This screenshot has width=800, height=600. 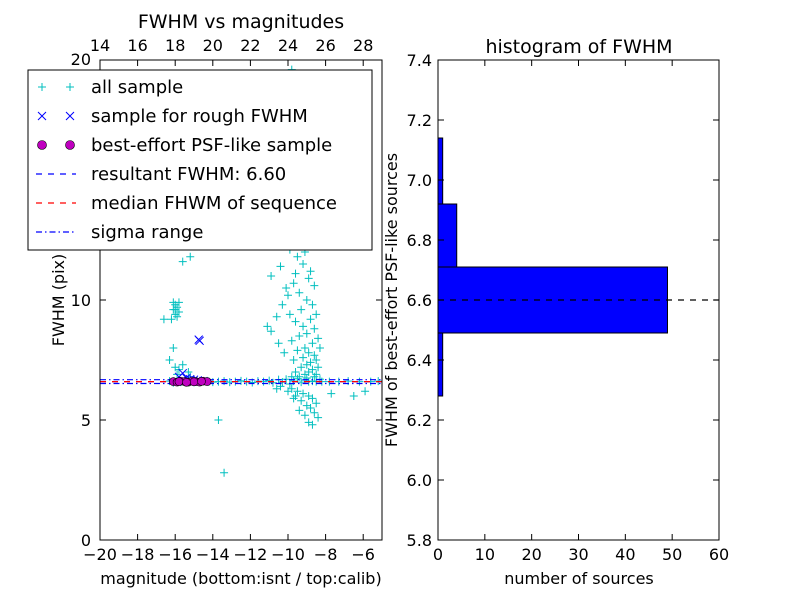 What do you see at coordinates (419, 480) in the screenshot?
I see `histogram-y-tick-label: 6.0` at bounding box center [419, 480].